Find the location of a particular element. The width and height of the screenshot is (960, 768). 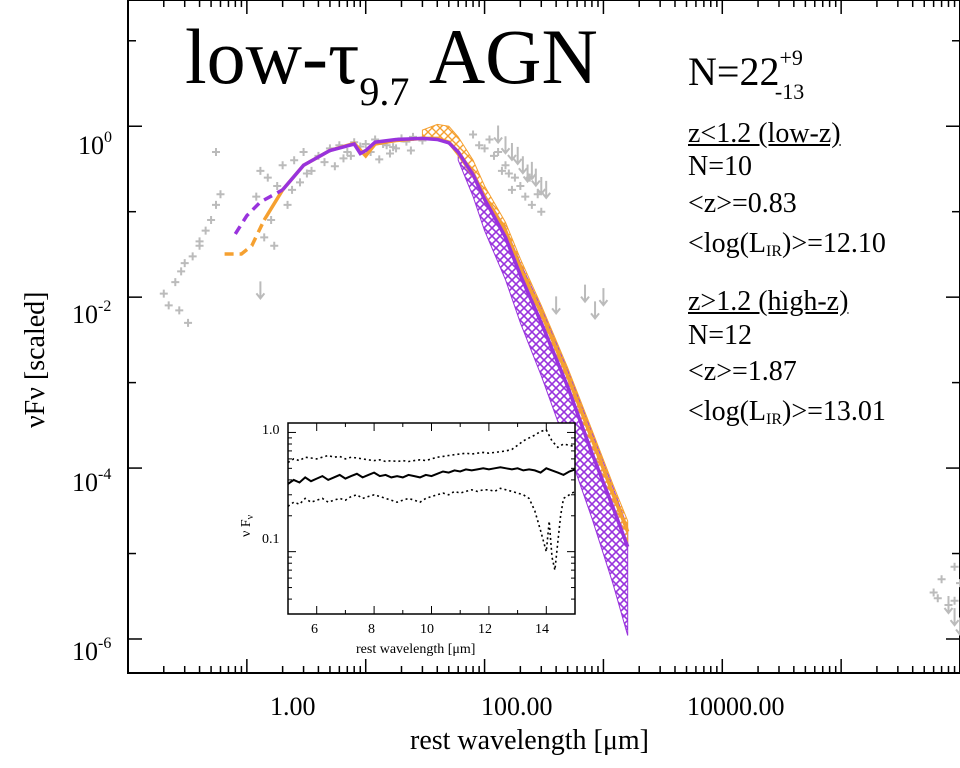

ytick-label-3: 10⁻⁶ is located at coordinates (91, 650).